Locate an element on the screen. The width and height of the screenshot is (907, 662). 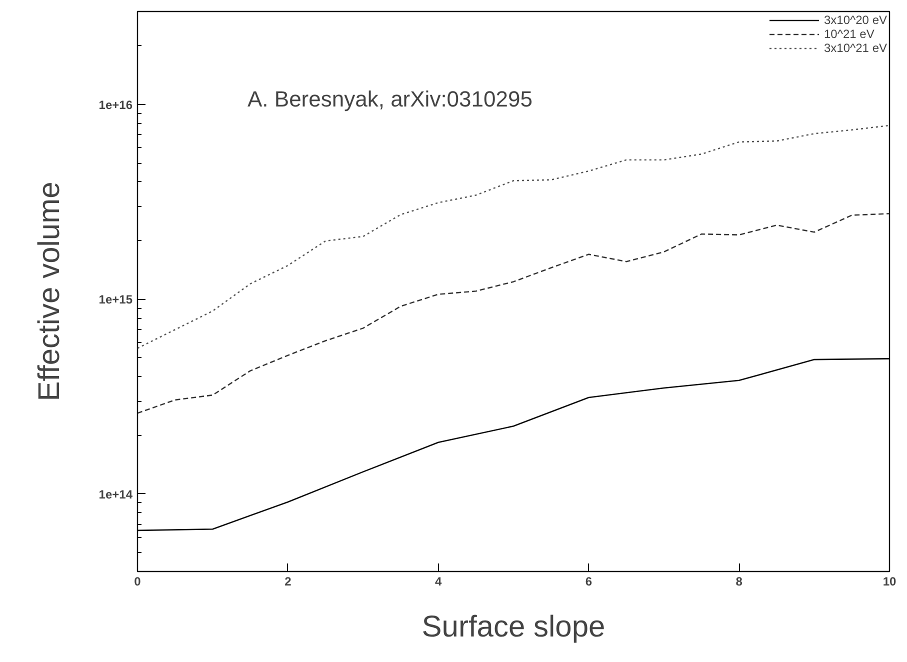
legend-label: 3x10^20 eV is located at coordinates (855, 20).